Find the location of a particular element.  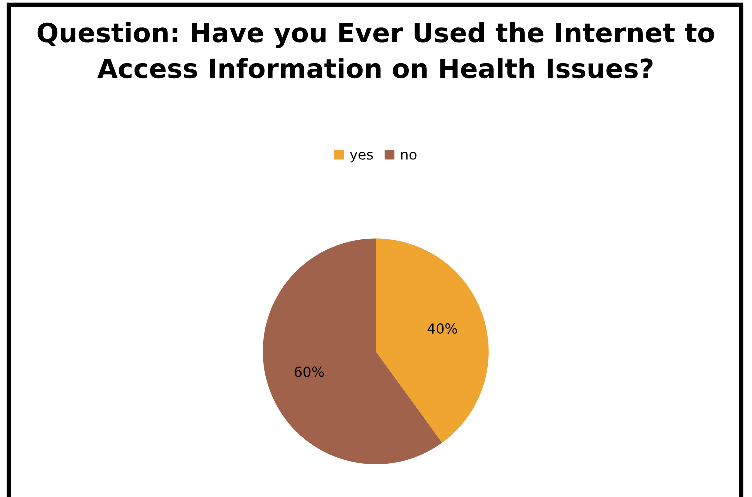

pie-slice is located at coordinates (432, 340).